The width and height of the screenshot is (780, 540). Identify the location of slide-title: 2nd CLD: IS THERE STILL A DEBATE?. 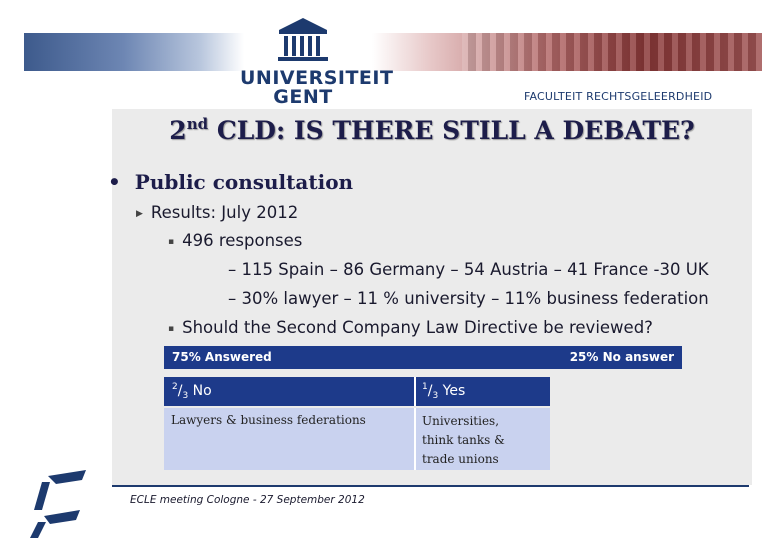
(432, 130).